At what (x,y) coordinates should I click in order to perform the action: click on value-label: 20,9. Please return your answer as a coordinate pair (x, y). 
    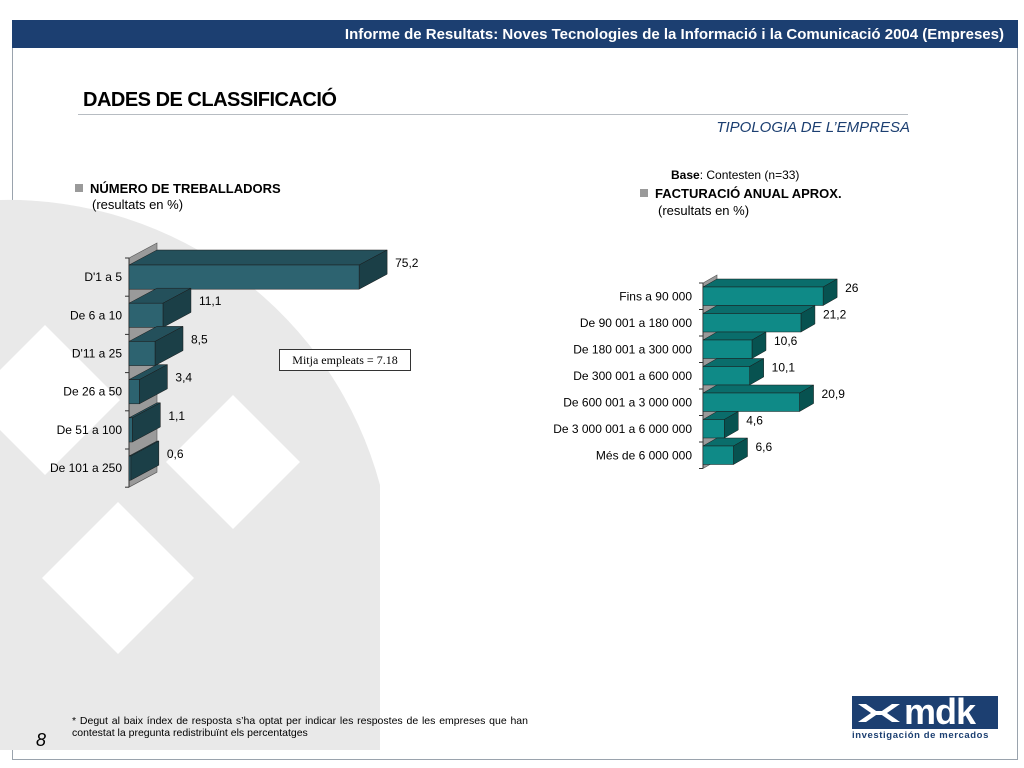
    Looking at the image, I should click on (834, 394).